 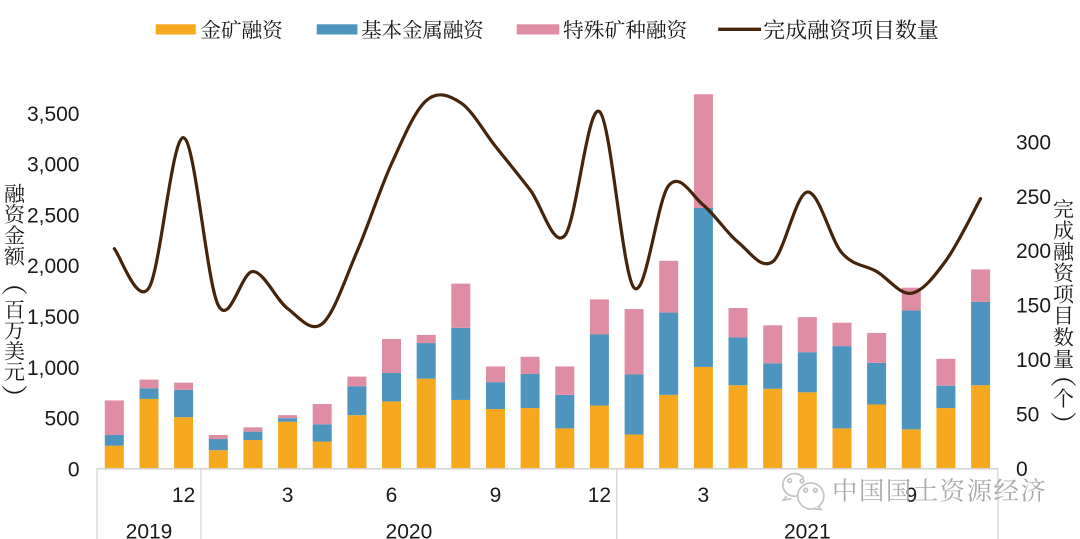 I want to click on svg-text: 2019, so click(x=149, y=529).